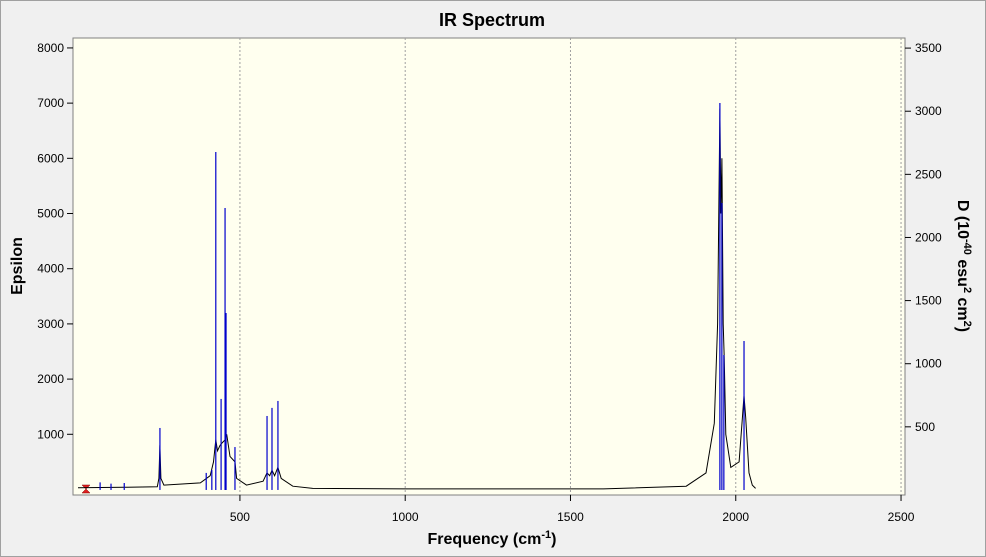  What do you see at coordinates (962, 307) in the screenshot?
I see `y2_label-part: cm` at bounding box center [962, 307].